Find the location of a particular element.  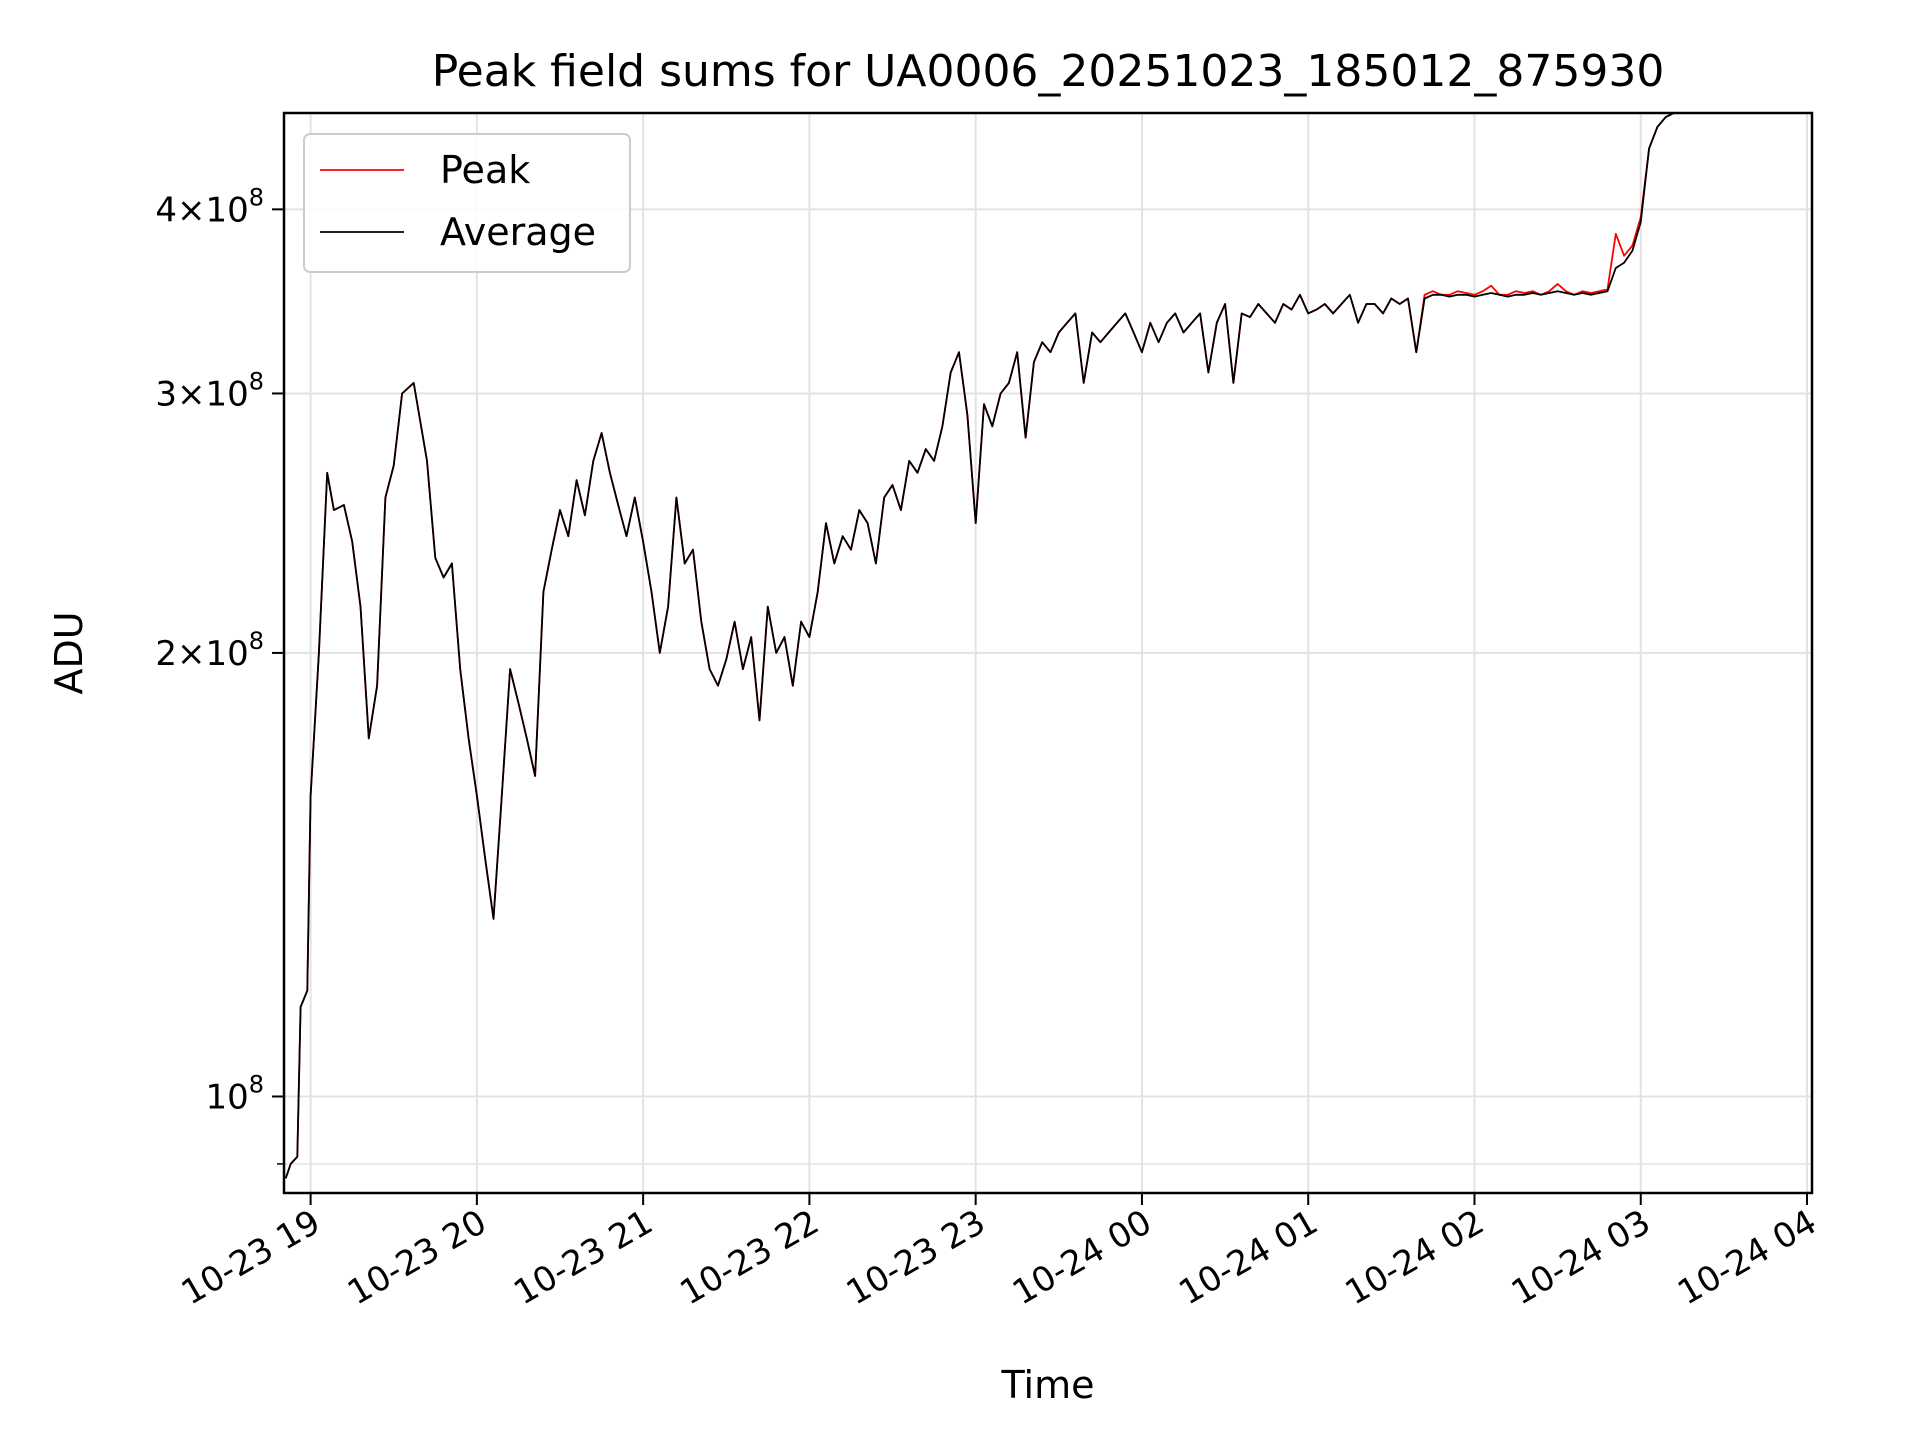

legend-box is located at coordinates (467, 203).